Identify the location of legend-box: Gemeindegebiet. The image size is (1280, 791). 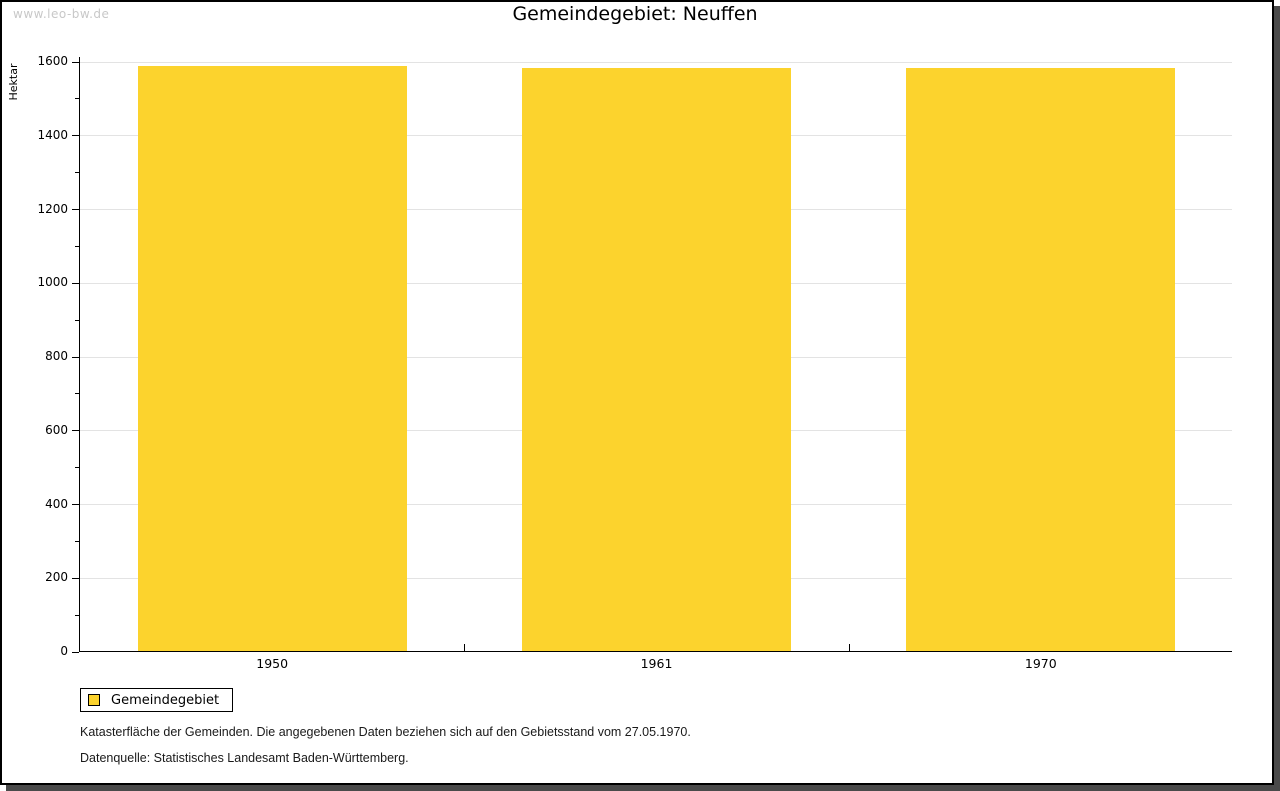
(157, 700).